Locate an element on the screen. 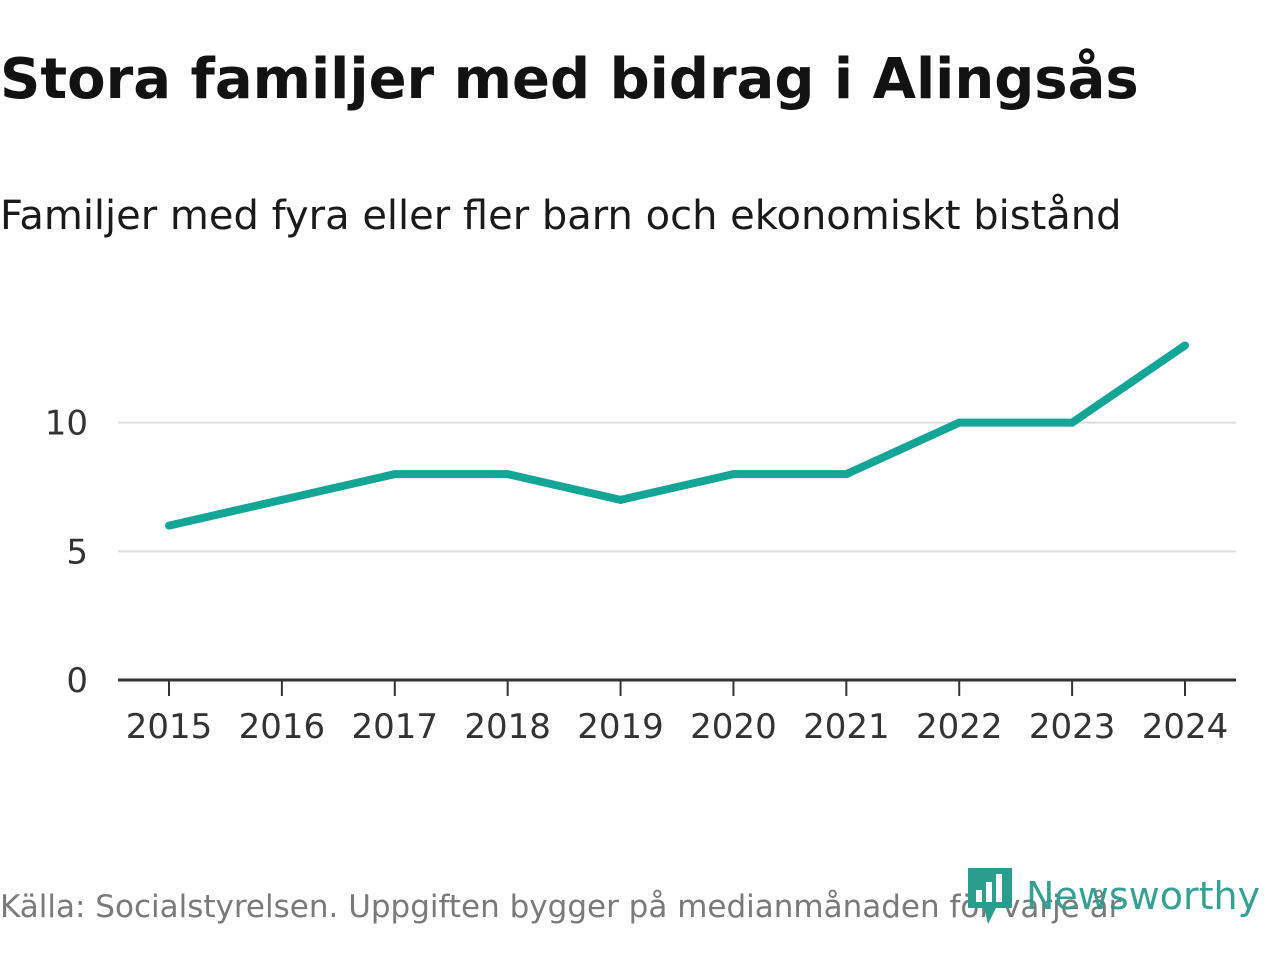 The width and height of the screenshot is (1280, 960). data-point-2024 is located at coordinates (1185, 345).